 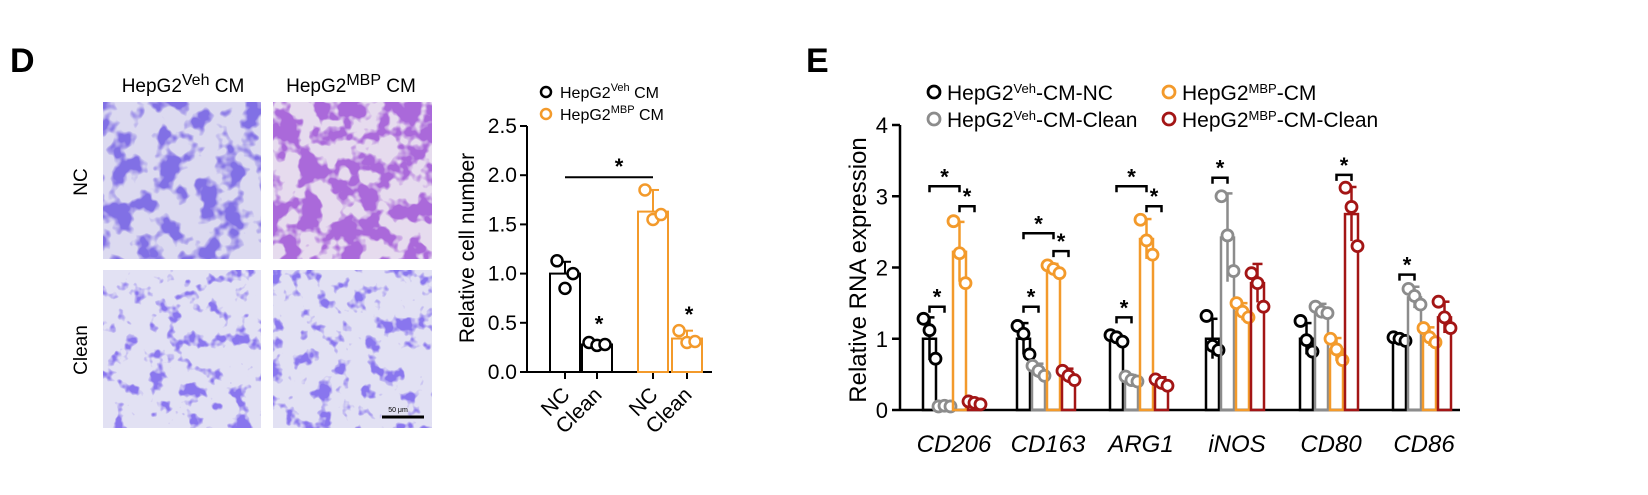 What do you see at coordinates (502, 175) in the screenshot?
I see `panel-d-y-tick-label: 2.0` at bounding box center [502, 175].